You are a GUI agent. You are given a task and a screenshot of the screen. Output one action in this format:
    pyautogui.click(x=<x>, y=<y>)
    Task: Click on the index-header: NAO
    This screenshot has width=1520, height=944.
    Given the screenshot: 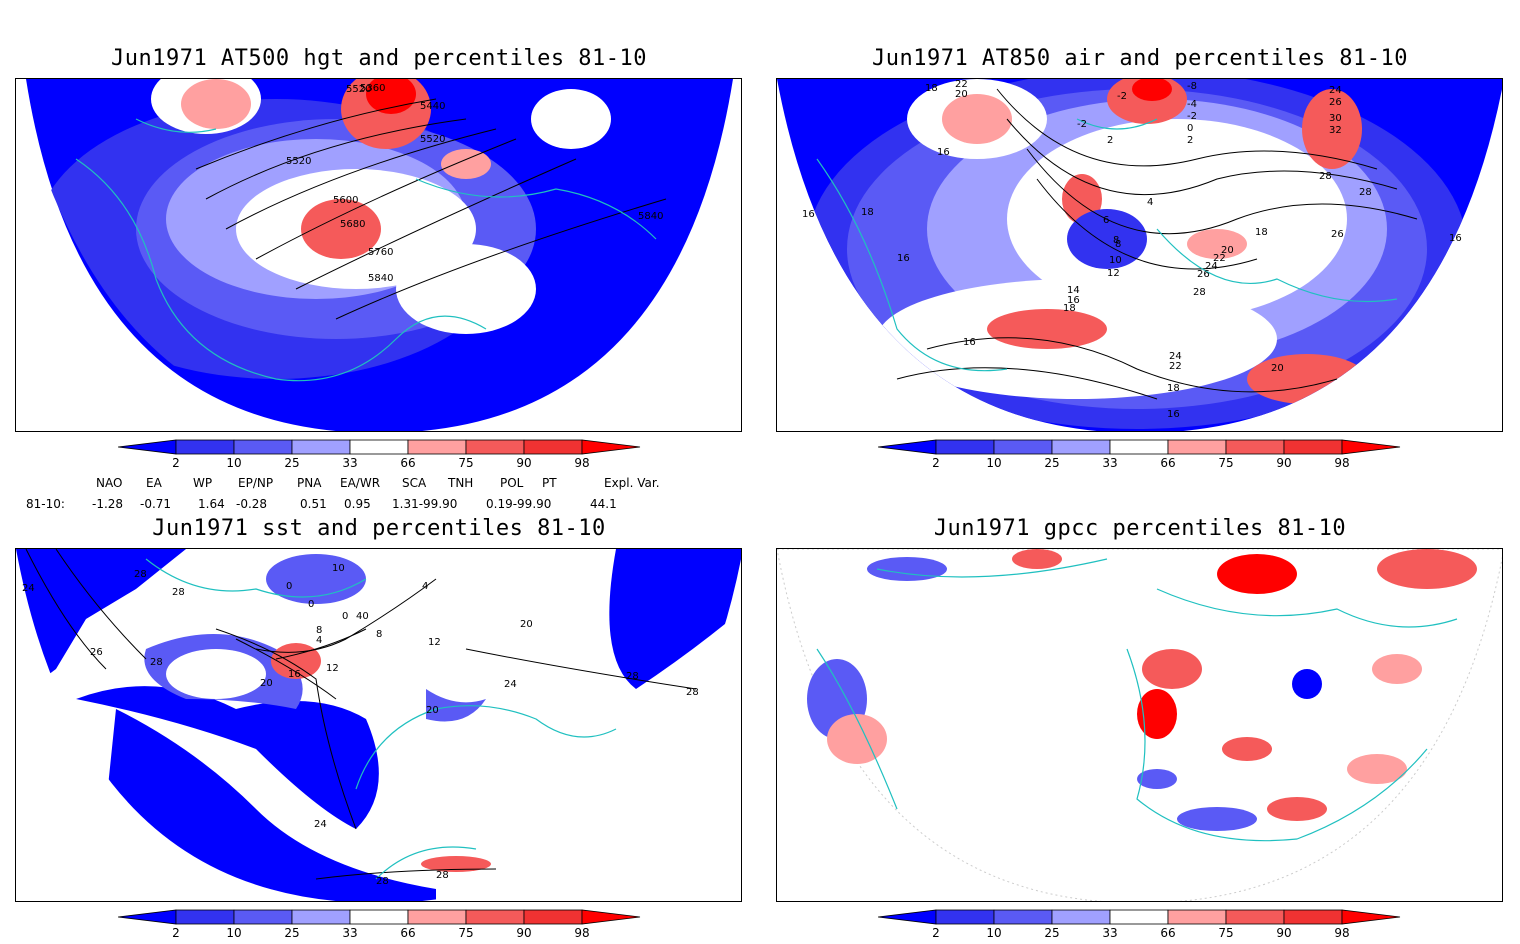 What is the action you would take?
    pyautogui.click(x=109, y=483)
    